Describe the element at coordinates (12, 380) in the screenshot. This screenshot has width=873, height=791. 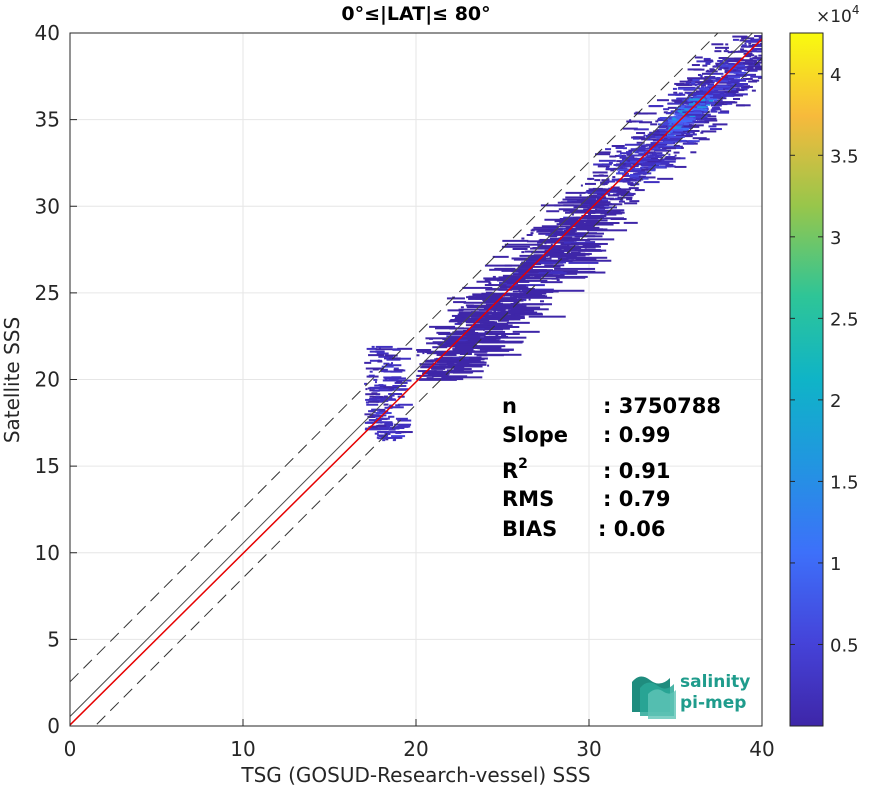
I see `y-axis-label: Satellite SSS` at that location.